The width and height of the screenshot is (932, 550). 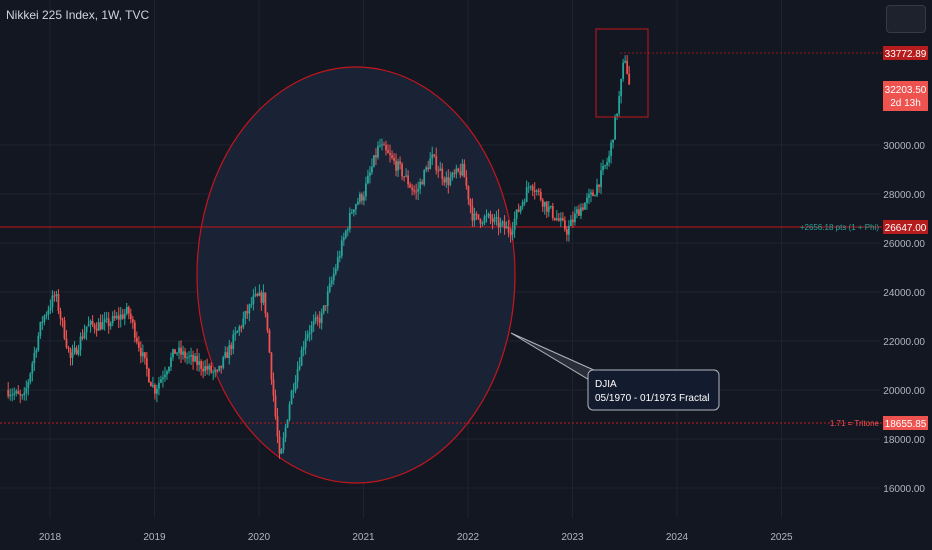 What do you see at coordinates (781, 537) in the screenshot?
I see `time-tick-label: 2025` at bounding box center [781, 537].